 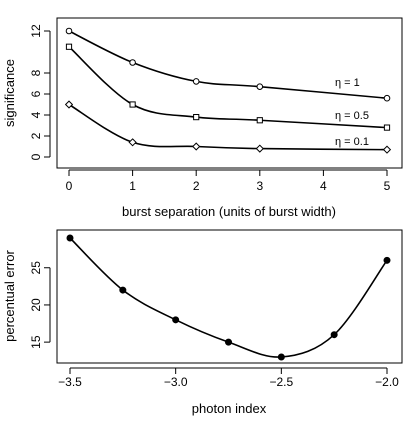 I want to click on y-axis-label: significance, so click(x=9, y=93).